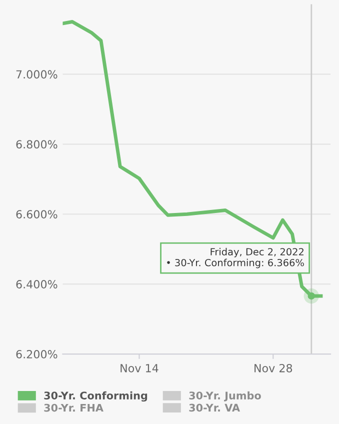  Describe the element at coordinates (37, 144) in the screenshot. I see `y-tick-label: 6.800%` at that location.